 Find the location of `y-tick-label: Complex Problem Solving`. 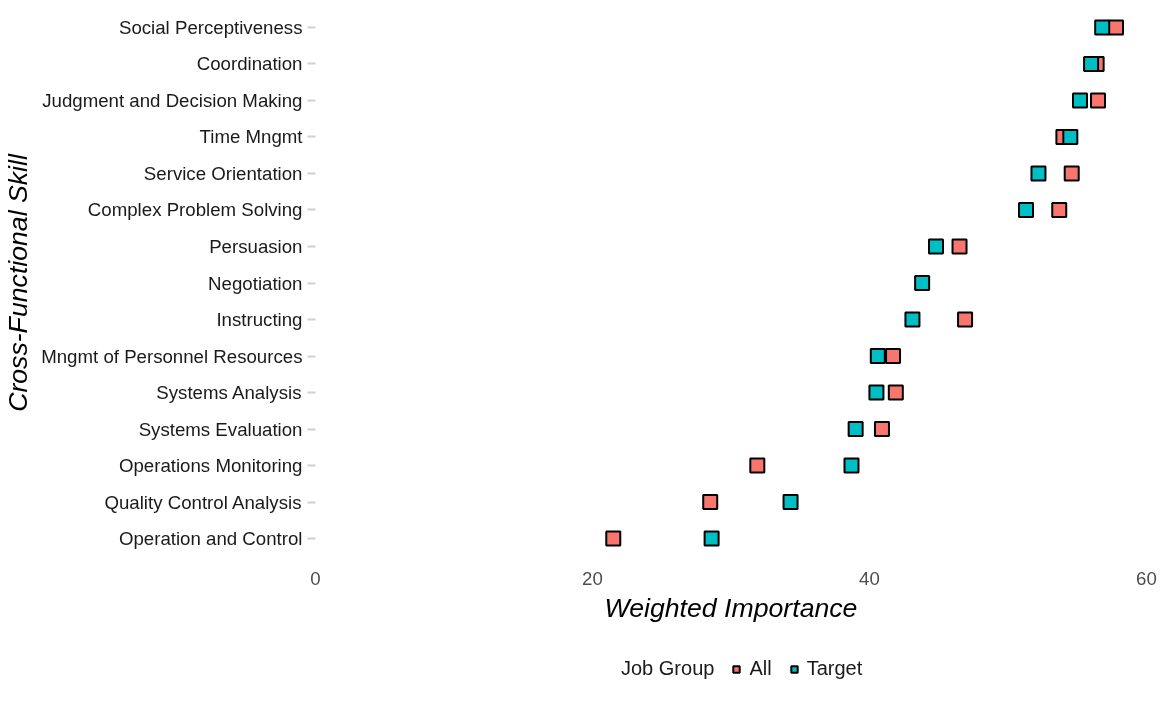

y-tick-label: Complex Problem Solving is located at coordinates (195, 210).